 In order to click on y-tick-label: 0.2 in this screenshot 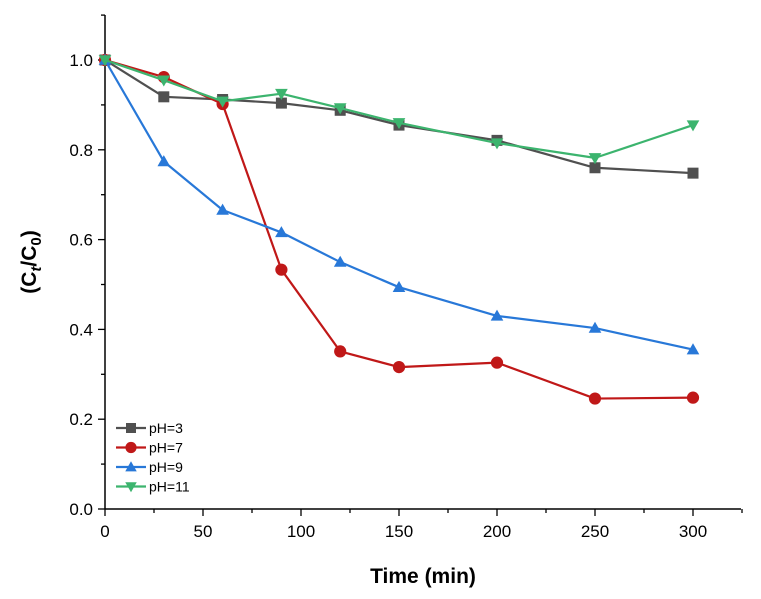, I will do `click(81, 419)`.